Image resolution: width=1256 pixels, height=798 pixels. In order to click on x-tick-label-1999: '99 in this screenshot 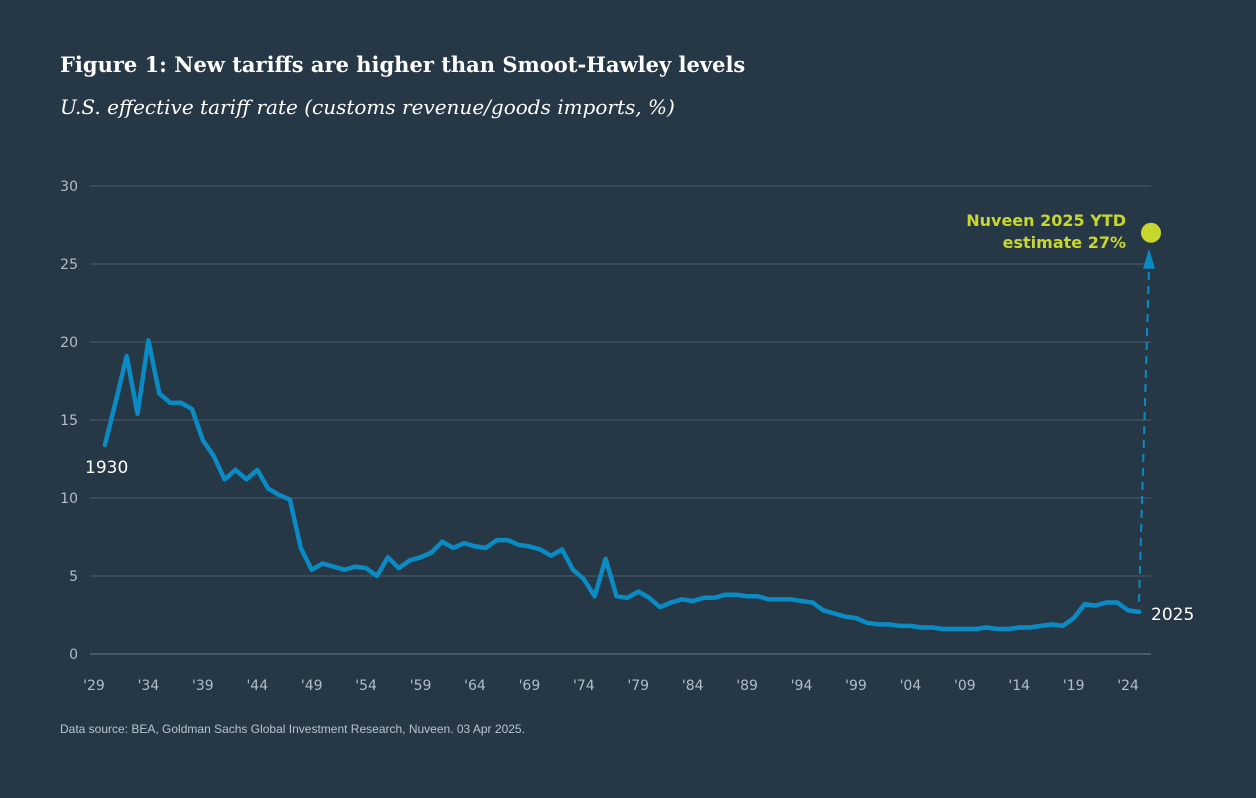, I will do `click(856, 686)`.